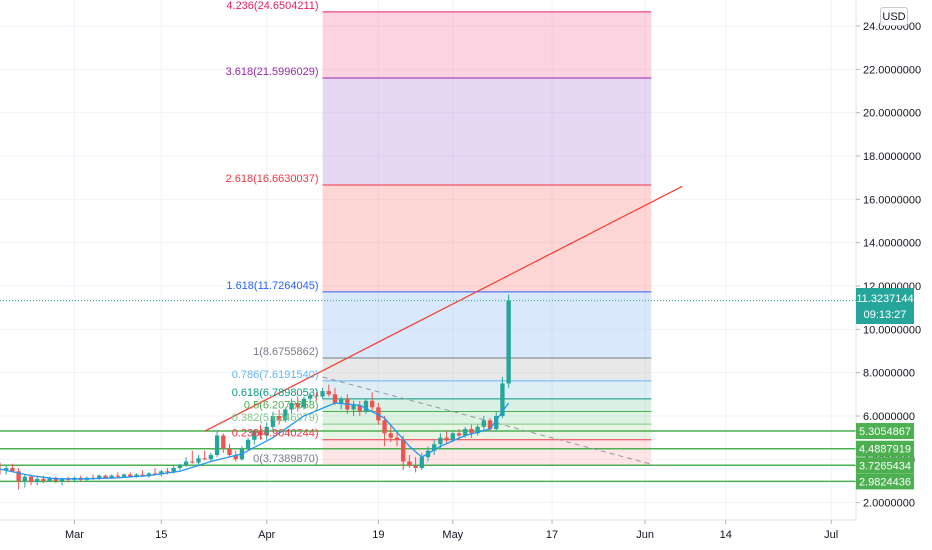  I want to click on fib-level-label: 2.618(16.6630037), so click(272, 179).